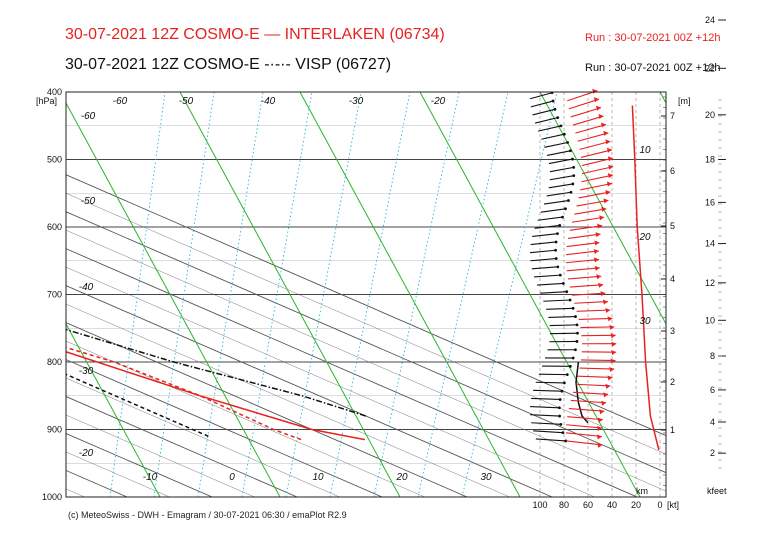 The width and height of the screenshot is (766, 541). What do you see at coordinates (710, 283) in the screenshot?
I see `feet-tick-label: 12` at bounding box center [710, 283].